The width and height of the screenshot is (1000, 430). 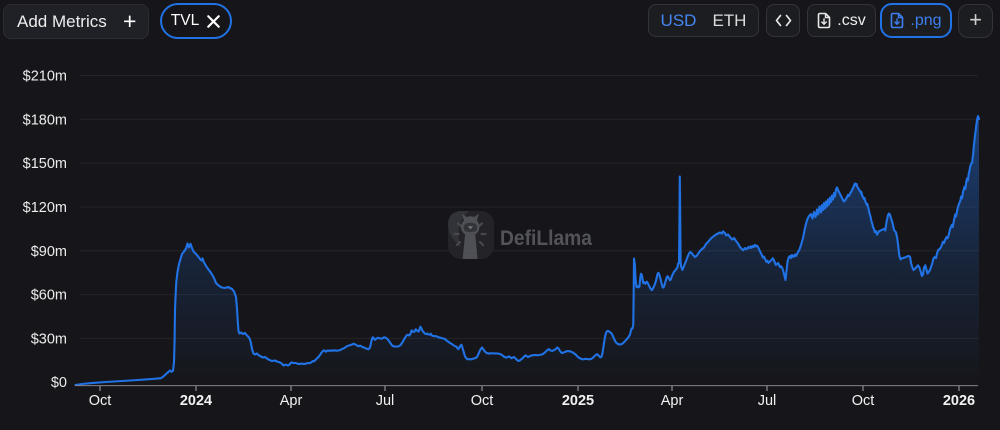 I want to click on svg-text: $0, so click(x=59, y=383).